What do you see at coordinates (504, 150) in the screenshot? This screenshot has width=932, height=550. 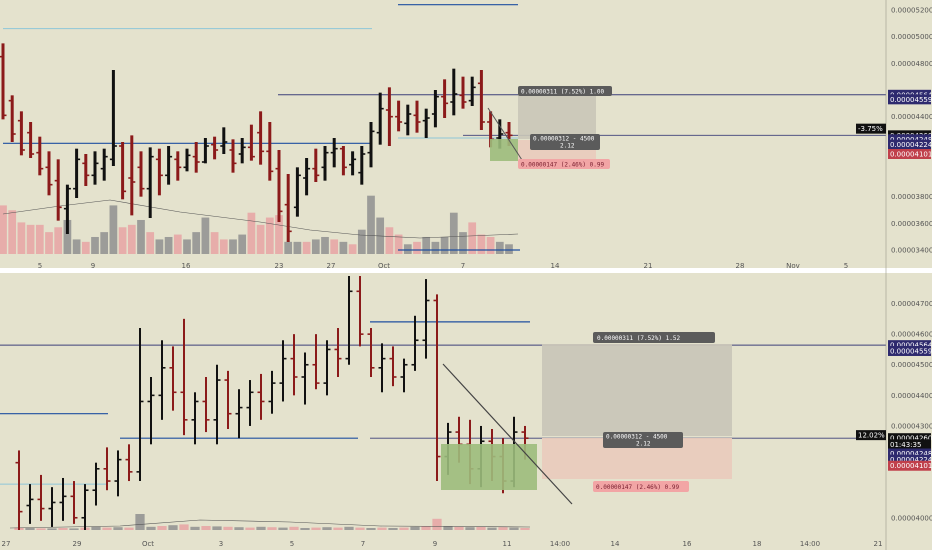 I see `top-entry-zone` at bounding box center [504, 150].